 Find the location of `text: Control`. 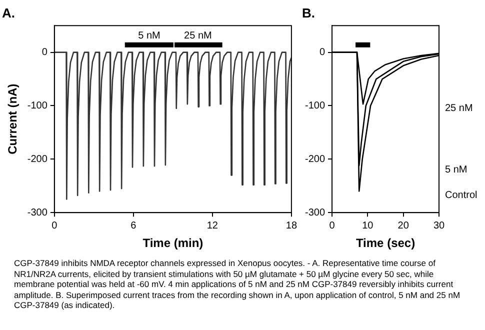

text: Control is located at coordinates (461, 195).